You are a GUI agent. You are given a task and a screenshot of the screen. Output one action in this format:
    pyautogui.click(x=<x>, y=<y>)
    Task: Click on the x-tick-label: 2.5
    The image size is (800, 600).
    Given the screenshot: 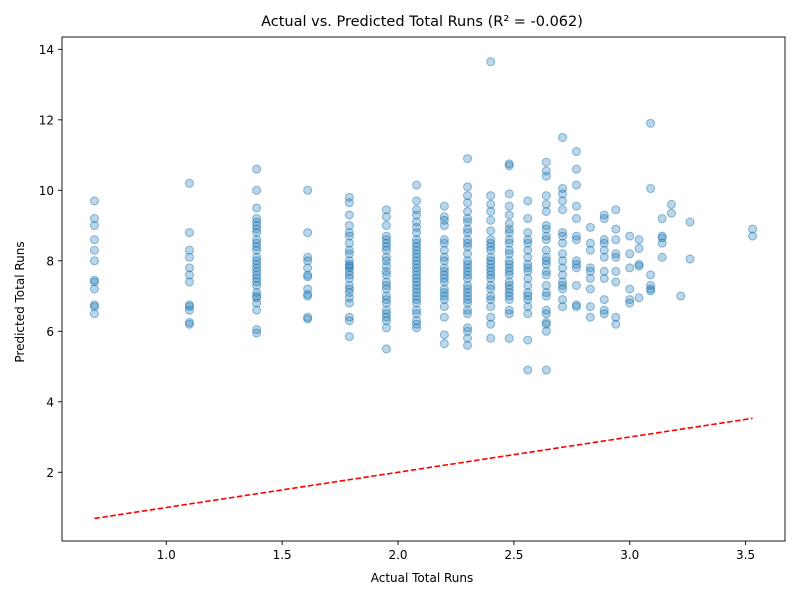 What is the action you would take?
    pyautogui.click(x=513, y=555)
    